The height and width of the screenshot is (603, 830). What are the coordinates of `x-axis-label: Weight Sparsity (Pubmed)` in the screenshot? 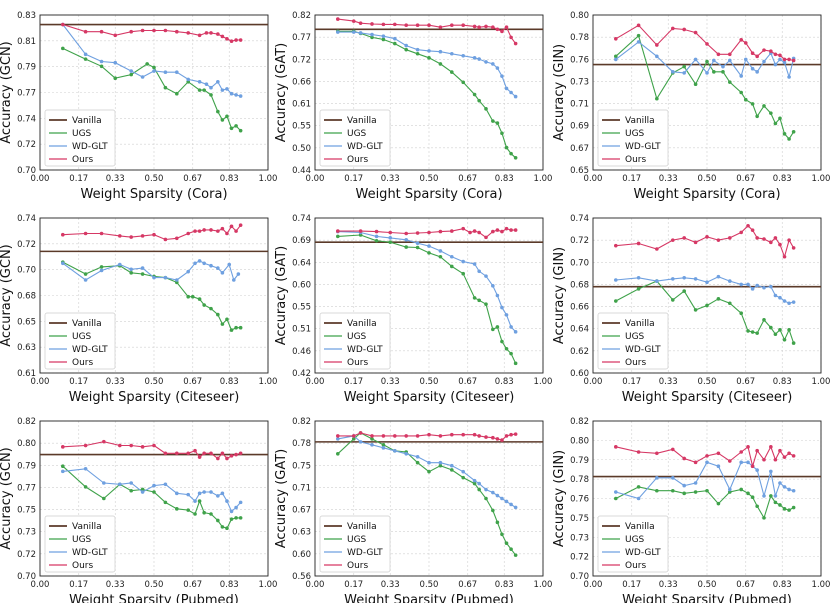 It's located at (429, 598).